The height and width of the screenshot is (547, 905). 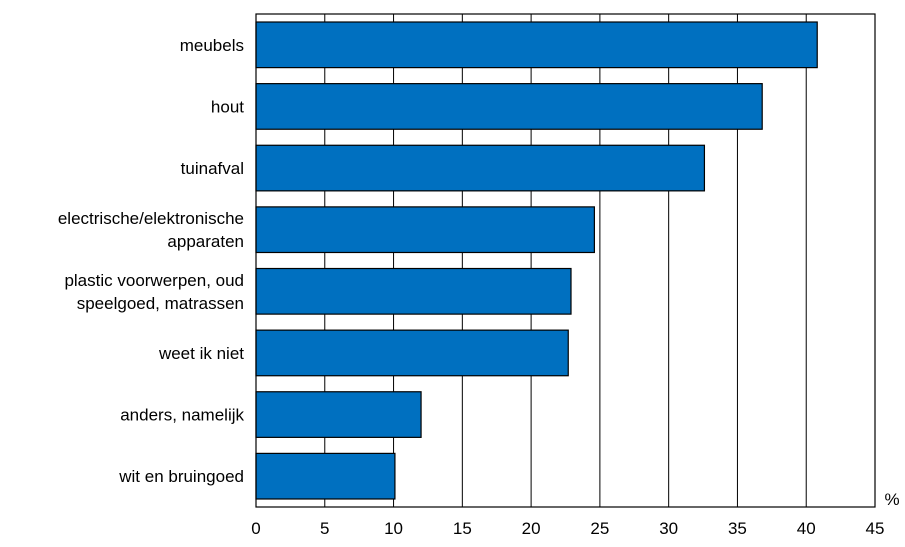 What do you see at coordinates (891, 499) in the screenshot?
I see `x-axis-unit-label: %` at bounding box center [891, 499].